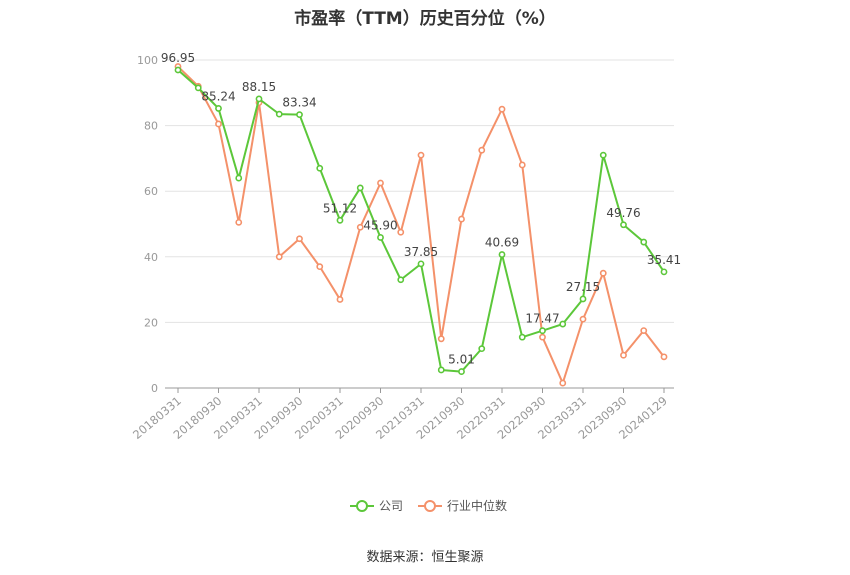  What do you see at coordinates (178, 58) in the screenshot?
I see `data-label: 96.95` at bounding box center [178, 58].